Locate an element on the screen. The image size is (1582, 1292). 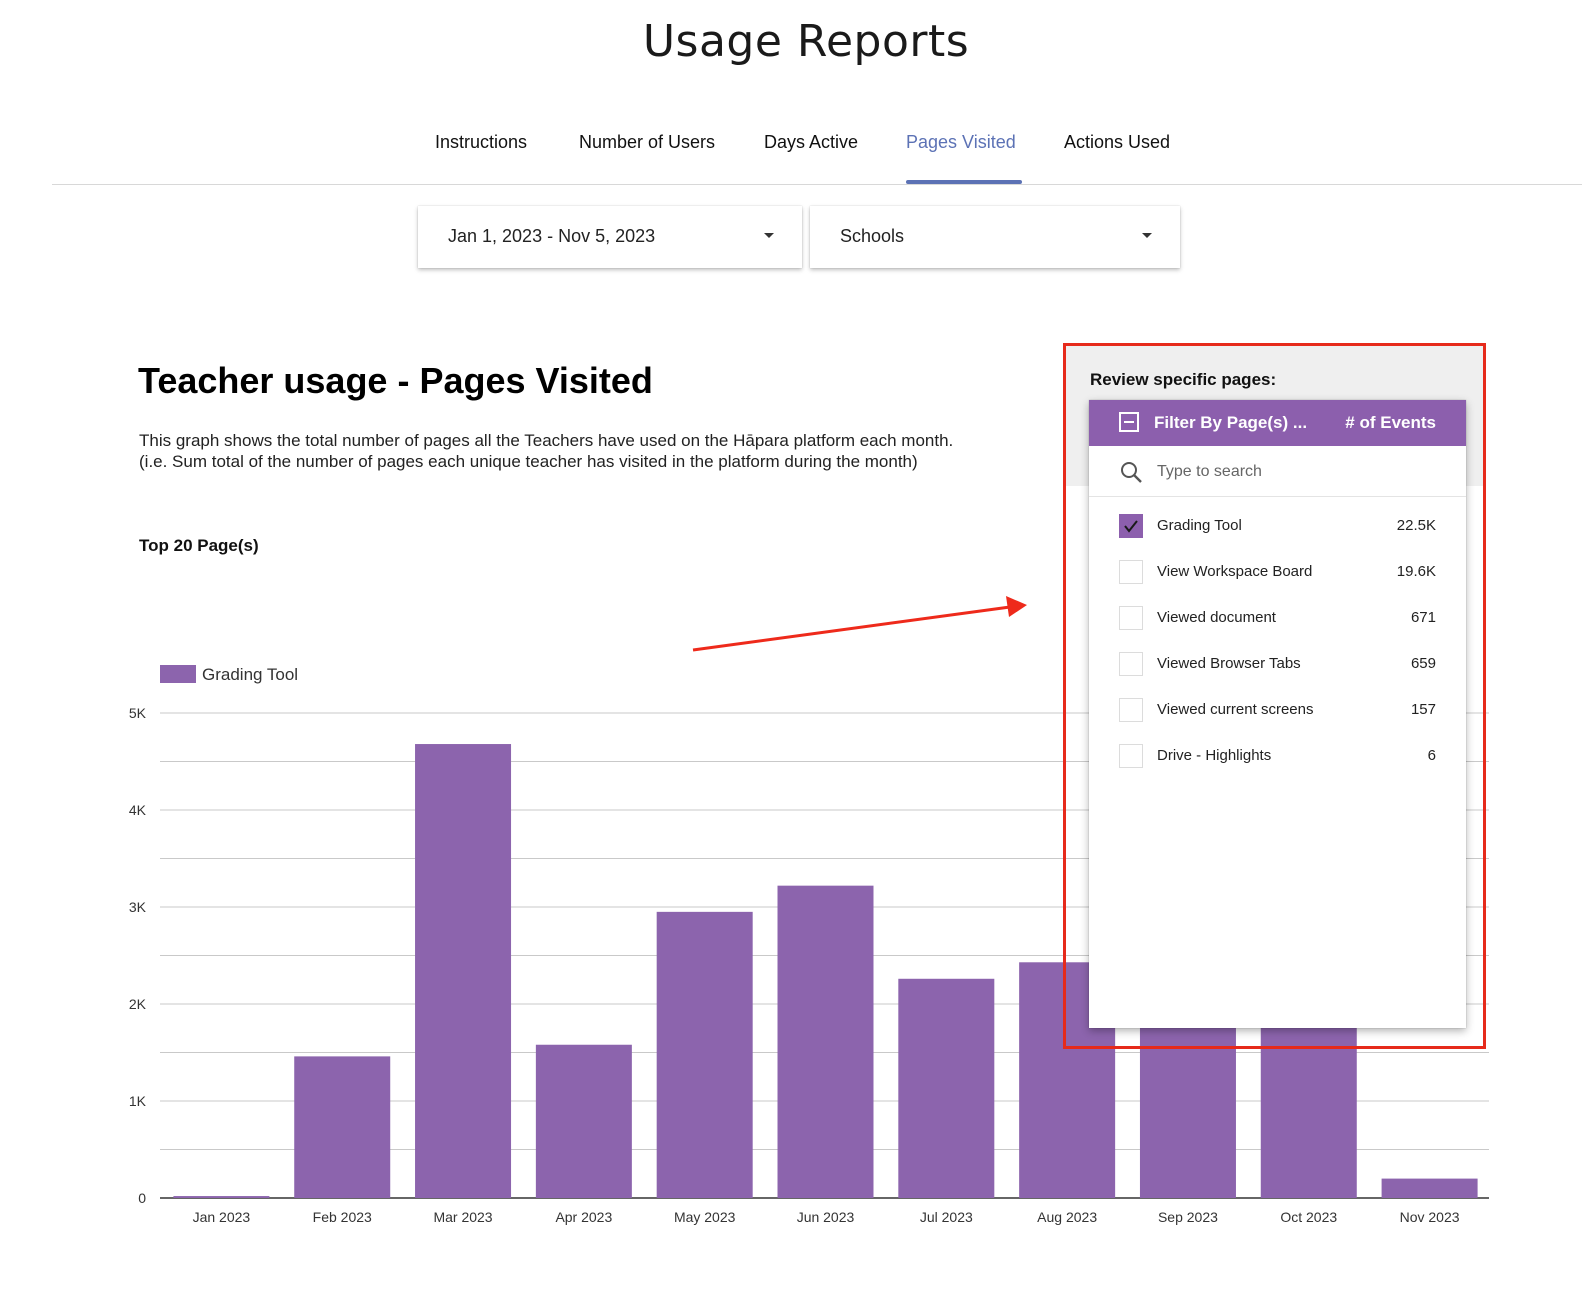
search-row is located at coordinates (1277, 471).